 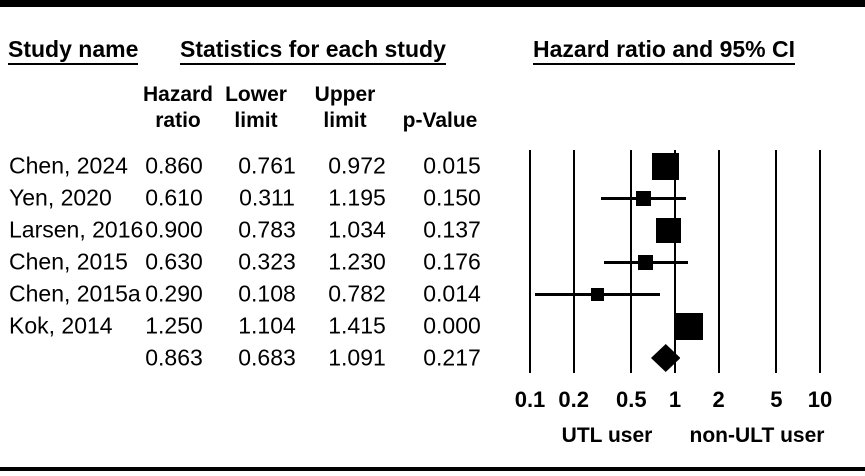 What do you see at coordinates (357, 261) in the screenshot?
I see `upper-limit-value: 1.230` at bounding box center [357, 261].